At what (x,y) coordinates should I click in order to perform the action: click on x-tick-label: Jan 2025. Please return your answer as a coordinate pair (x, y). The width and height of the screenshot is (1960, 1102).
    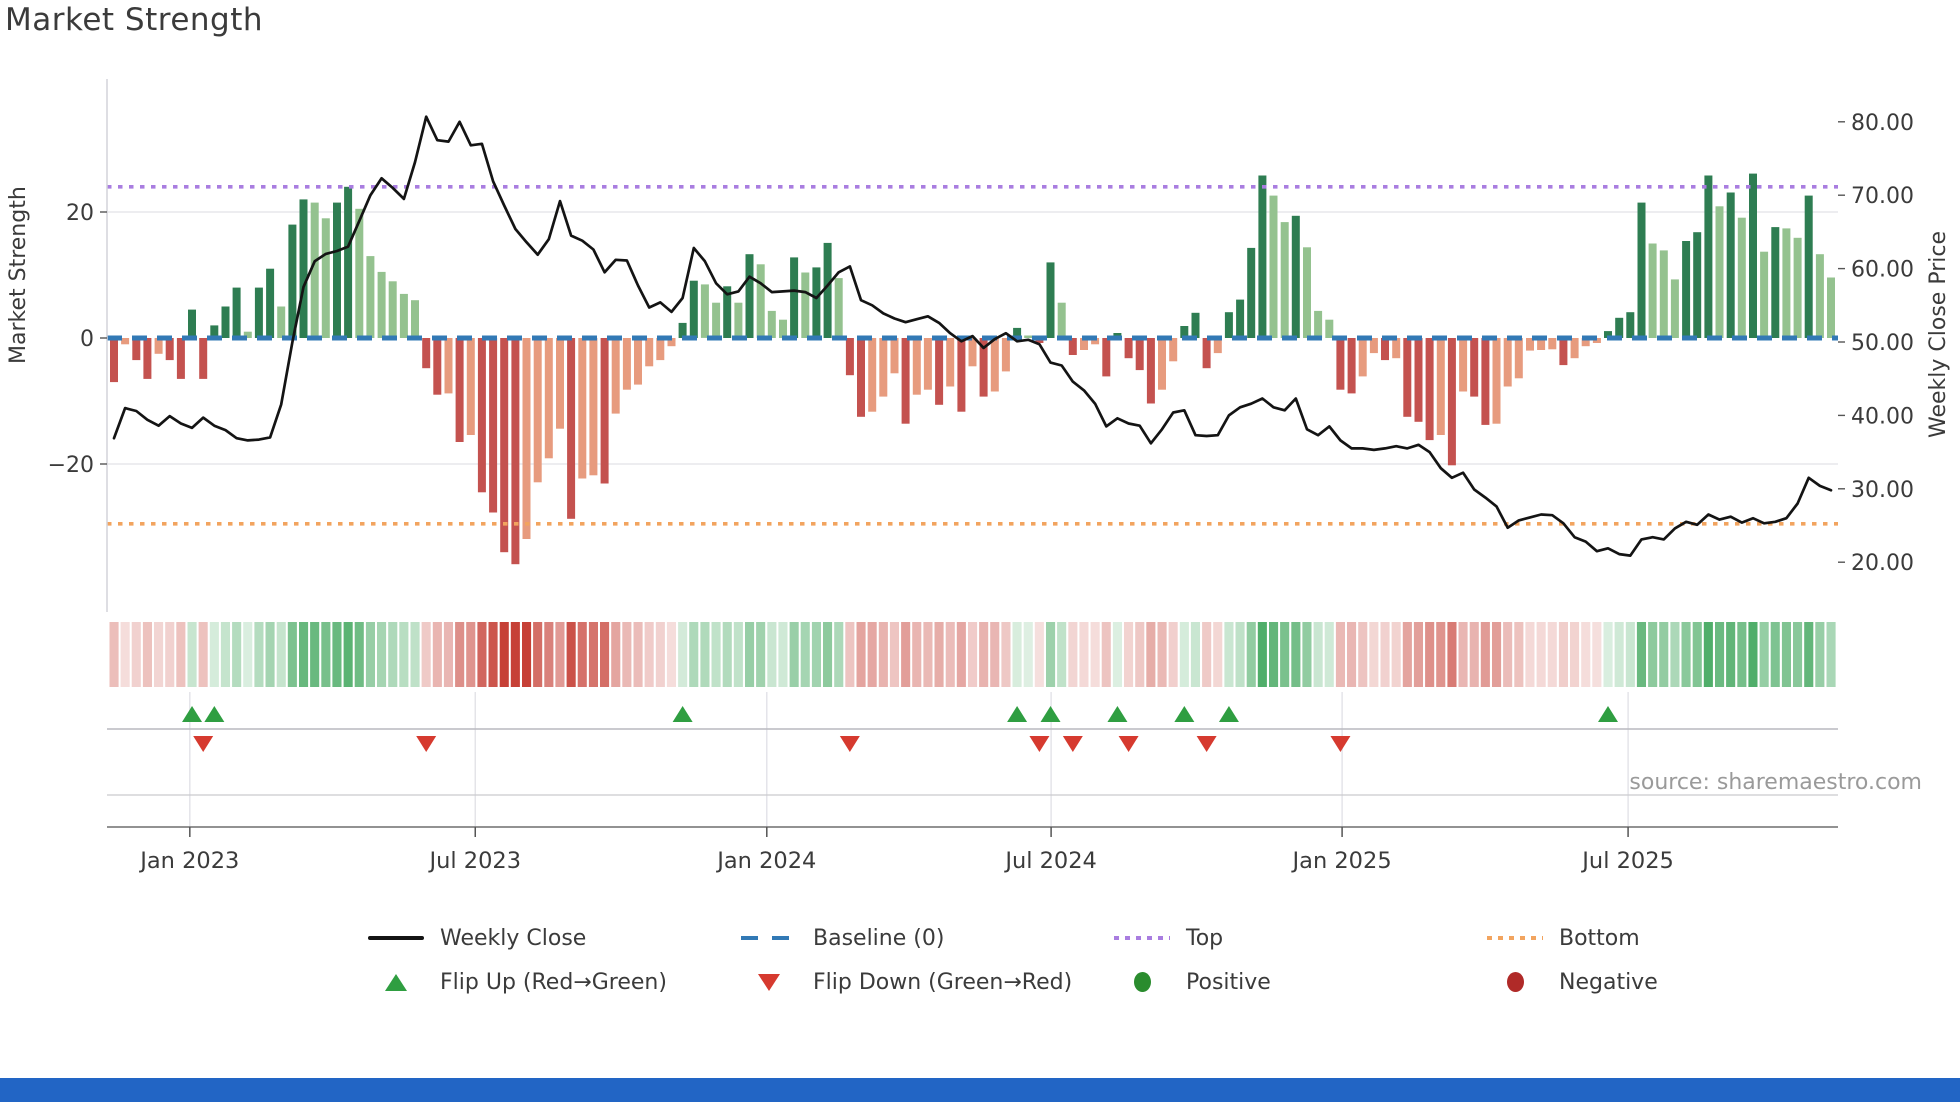
    Looking at the image, I should click on (1341, 861).